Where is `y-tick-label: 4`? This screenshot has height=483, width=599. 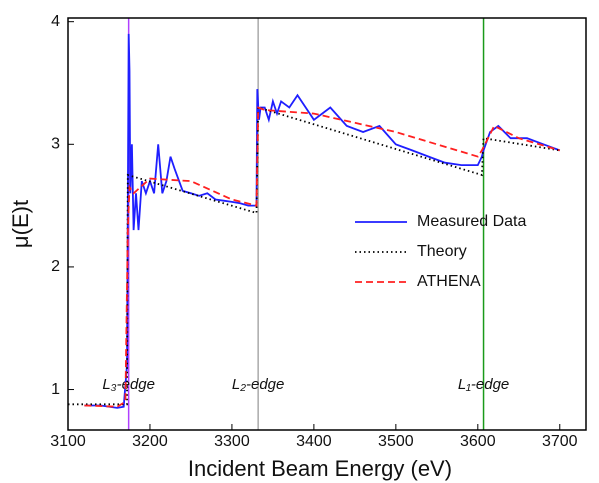
y-tick-label: 4 is located at coordinates (55, 21).